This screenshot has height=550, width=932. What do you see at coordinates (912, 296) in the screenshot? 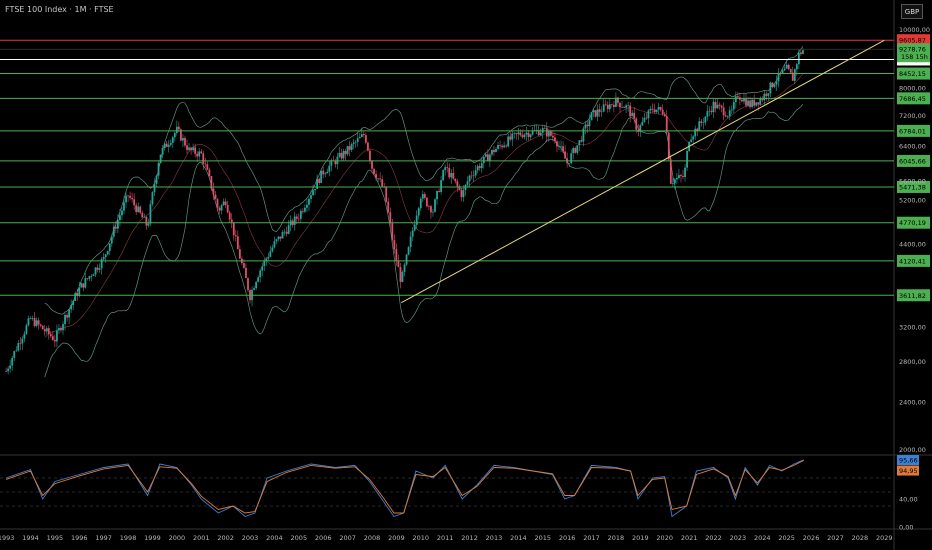
I see `level-price-label: 3611,82` at bounding box center [912, 296].